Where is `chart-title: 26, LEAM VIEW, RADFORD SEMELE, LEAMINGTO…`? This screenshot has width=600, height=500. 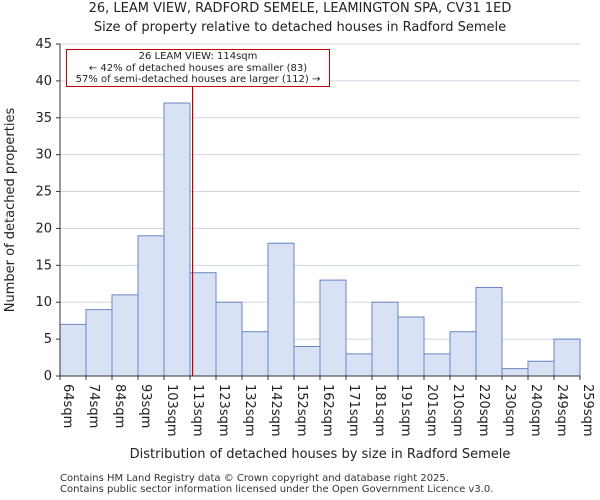
chart-title: 26, LEAM VIEW, RADFORD SEMELE, LEAMINGTO… is located at coordinates (300, 8).